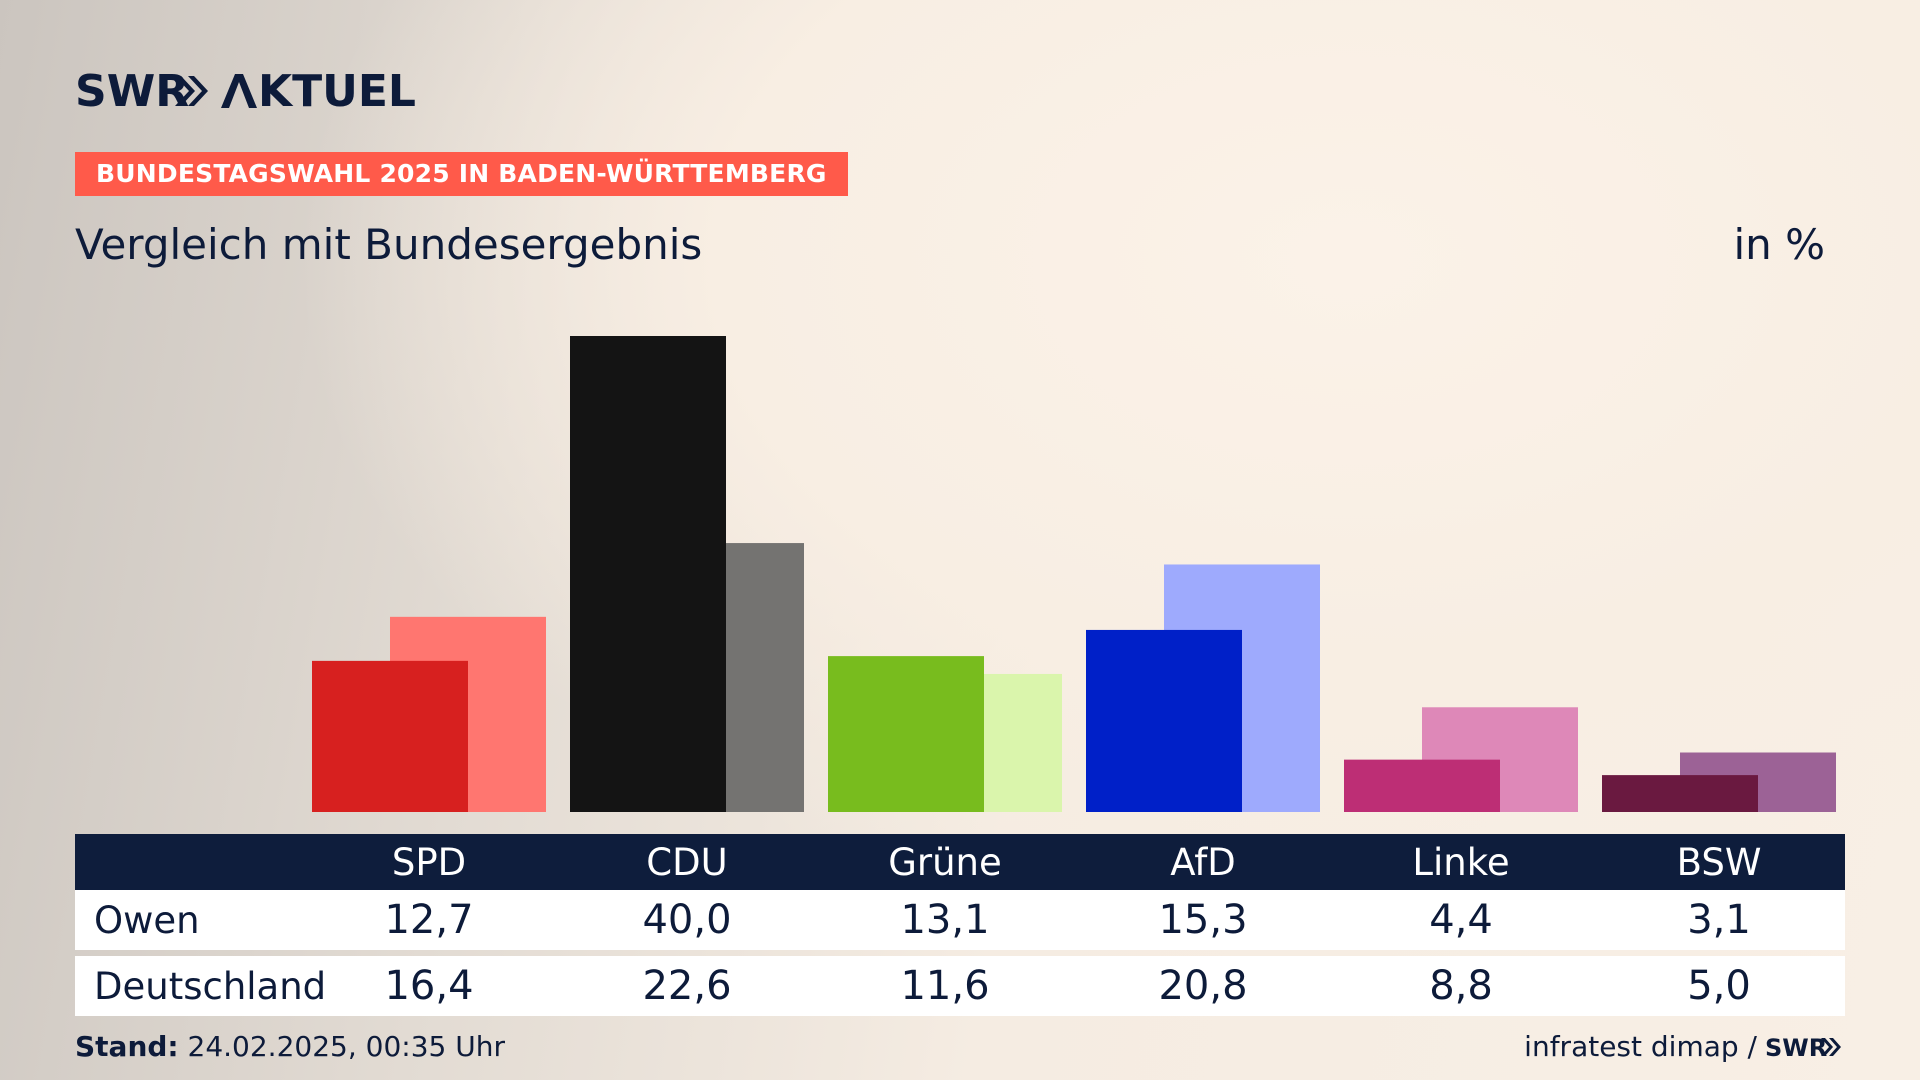 The width and height of the screenshot is (1920, 1080). What do you see at coordinates (906, 734) in the screenshot?
I see `bar-owen-grne` at bounding box center [906, 734].